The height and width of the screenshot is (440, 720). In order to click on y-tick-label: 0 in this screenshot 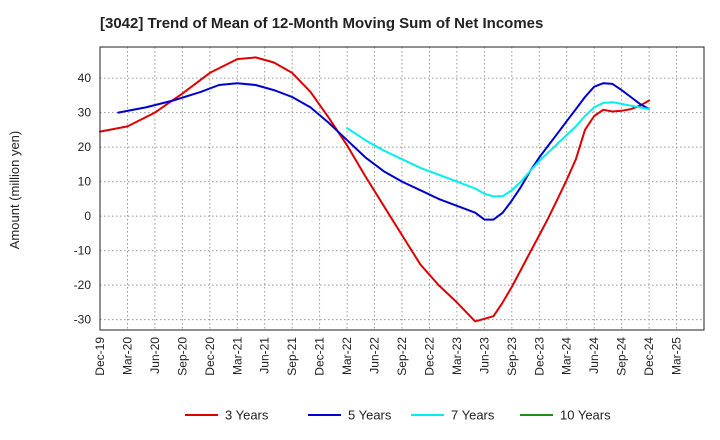, I will do `click(87, 216)`.